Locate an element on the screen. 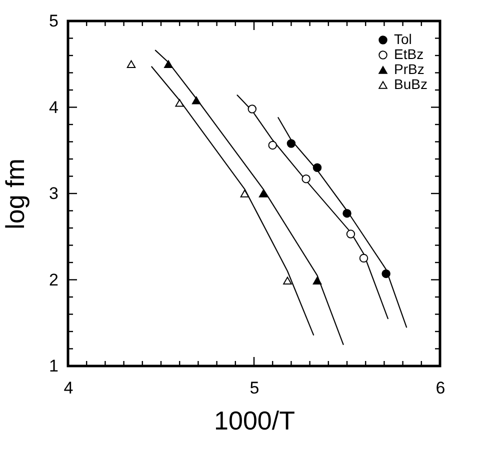 Image resolution: width=484 pixels, height=451 pixels. x-tick-label: 5 is located at coordinates (255, 388).